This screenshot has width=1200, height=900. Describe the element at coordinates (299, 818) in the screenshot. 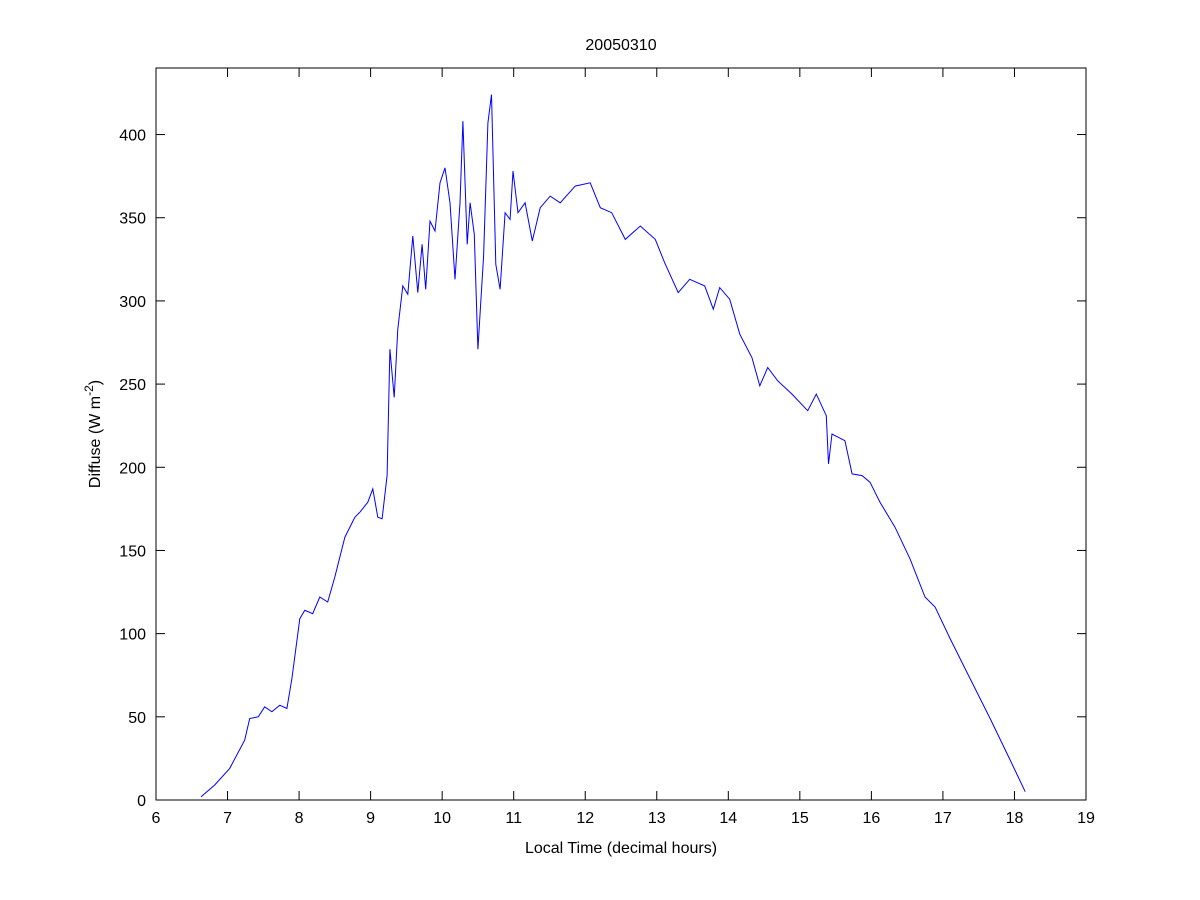

I see `x-tick-label: 8` at that location.